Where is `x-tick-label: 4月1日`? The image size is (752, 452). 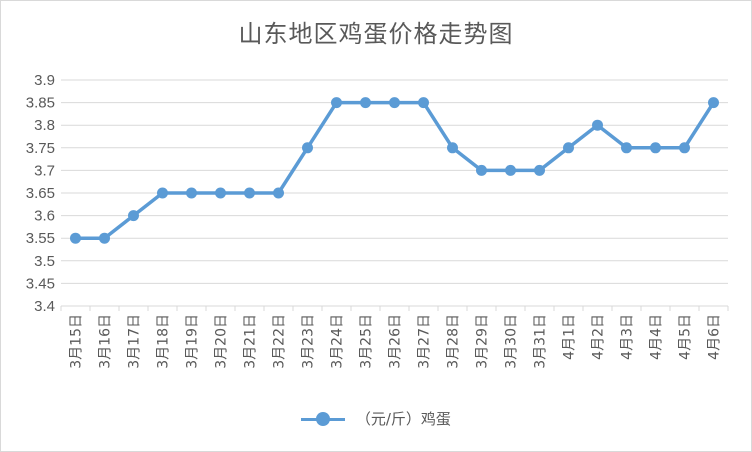
x-tick-label: 4月1日 is located at coordinates (570, 337).